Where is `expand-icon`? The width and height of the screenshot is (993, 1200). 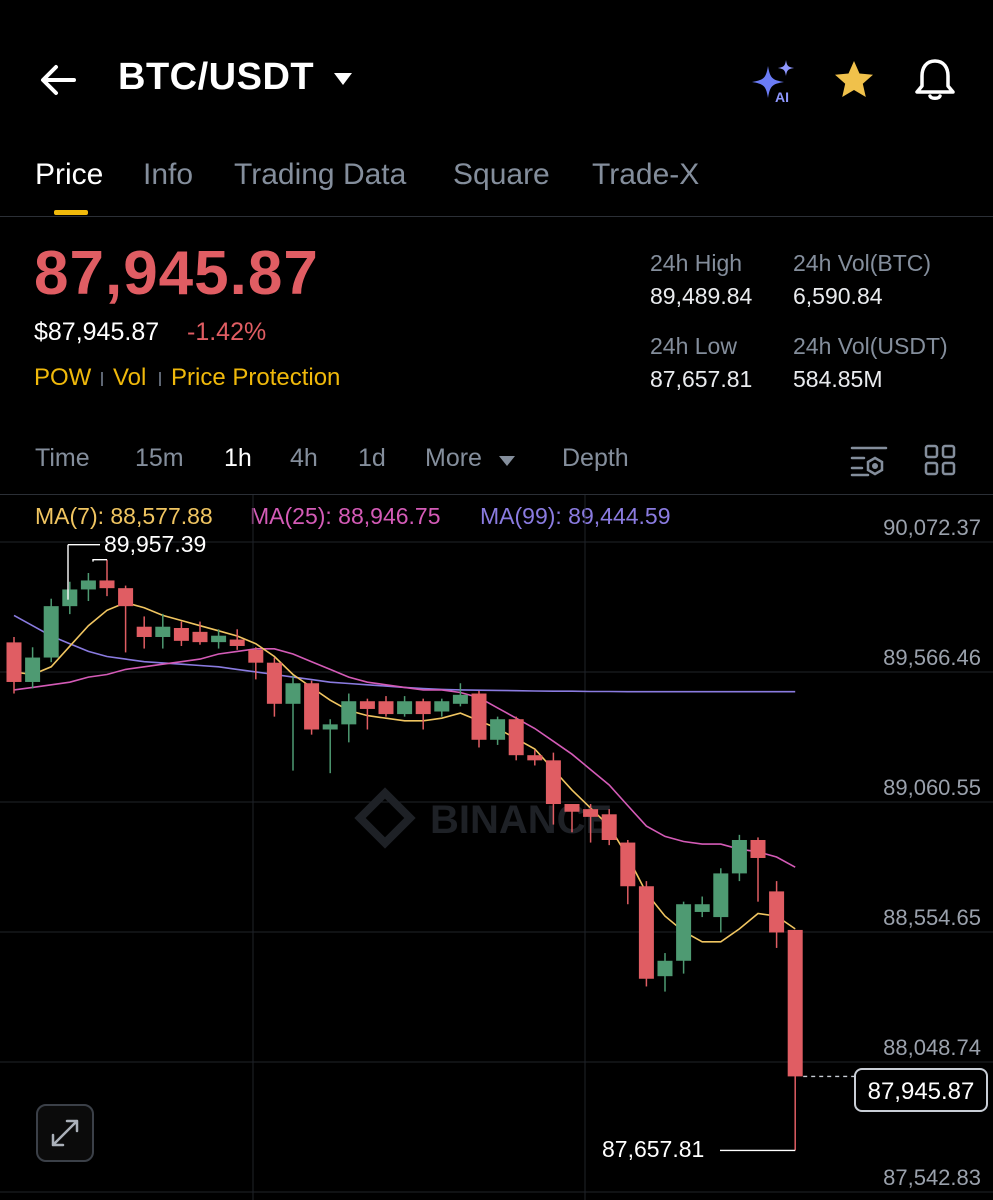 expand-icon is located at coordinates (65, 1133).